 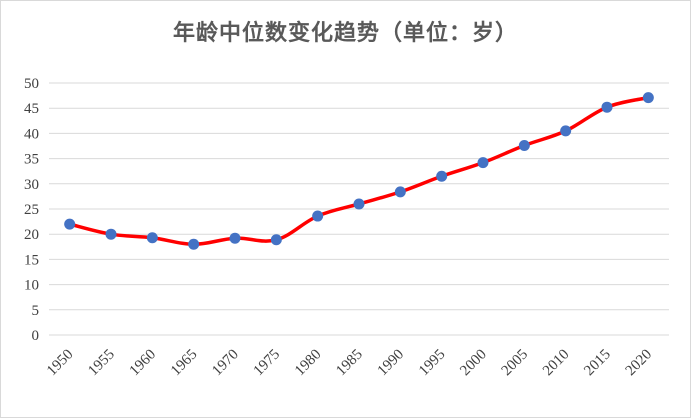 What do you see at coordinates (60, 363) in the screenshot?
I see `x-tick-label: 1950` at bounding box center [60, 363].